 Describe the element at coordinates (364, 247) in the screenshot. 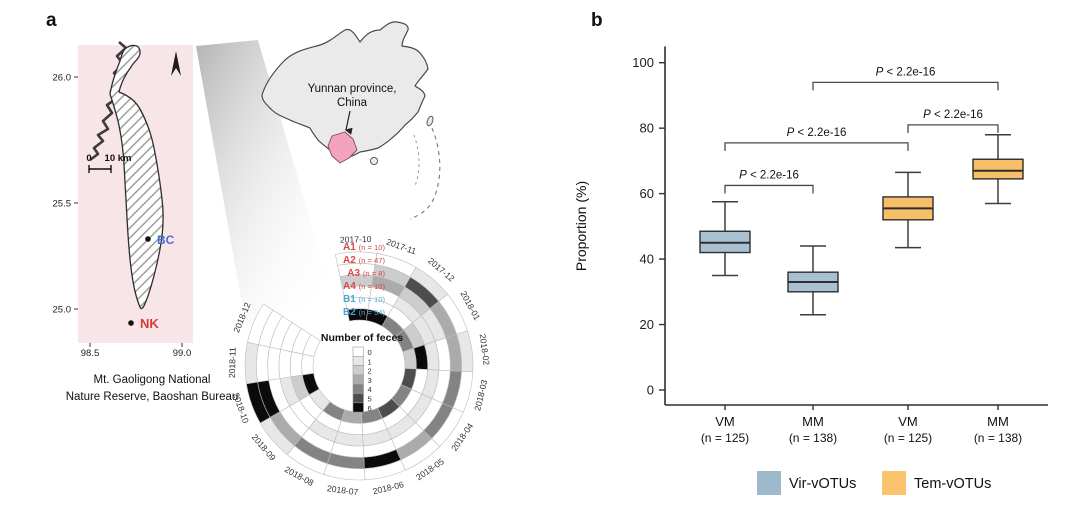

I see `sample-legend-entry: A1 (n = 10)` at that location.